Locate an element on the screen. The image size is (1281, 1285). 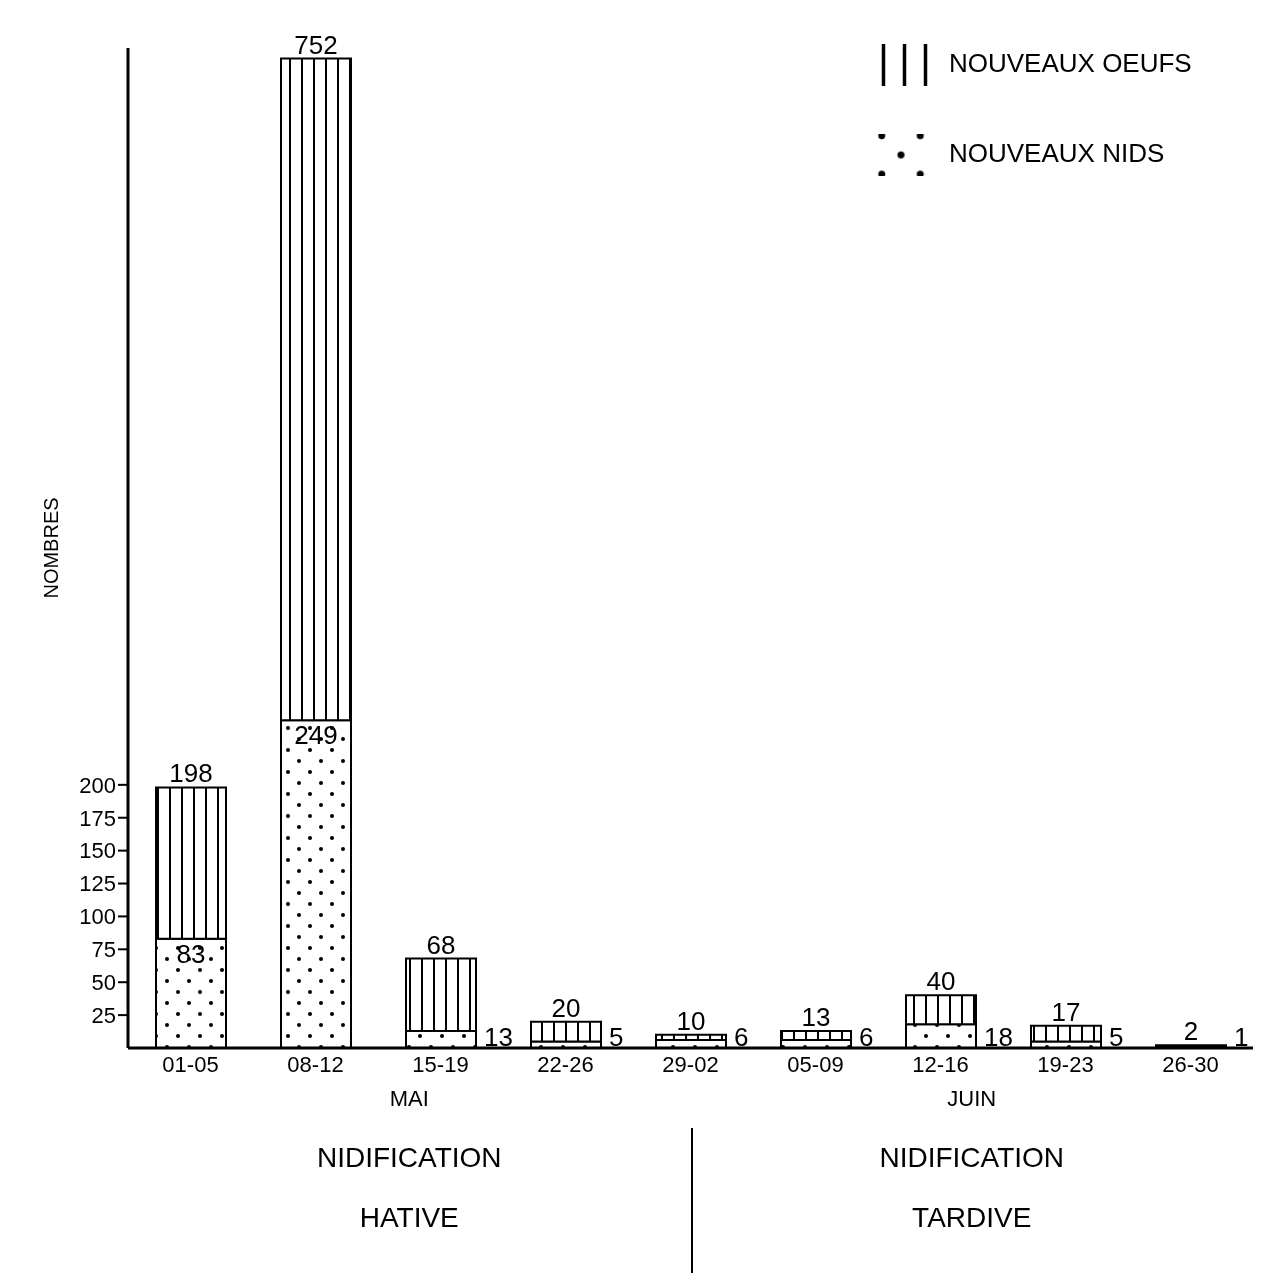
x-tick-label: 01-05 is located at coordinates (190, 1064).